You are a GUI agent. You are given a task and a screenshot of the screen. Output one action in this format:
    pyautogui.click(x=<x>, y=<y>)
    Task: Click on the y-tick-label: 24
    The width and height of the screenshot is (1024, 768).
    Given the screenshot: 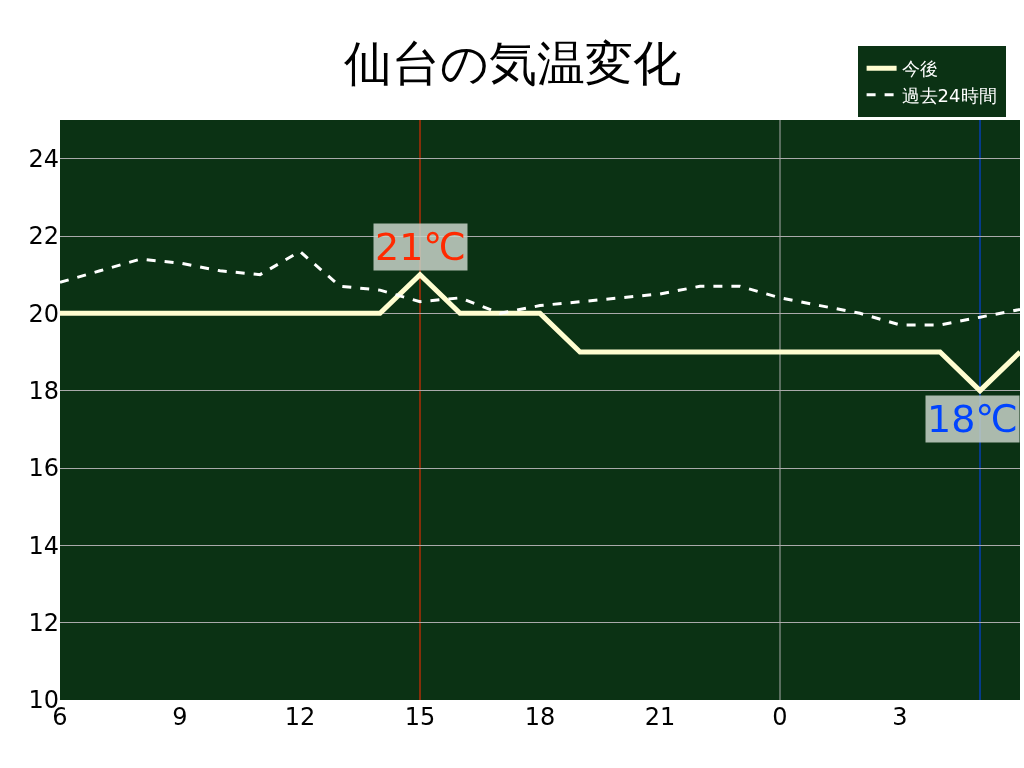 What is the action you would take?
    pyautogui.click(x=43, y=159)
    